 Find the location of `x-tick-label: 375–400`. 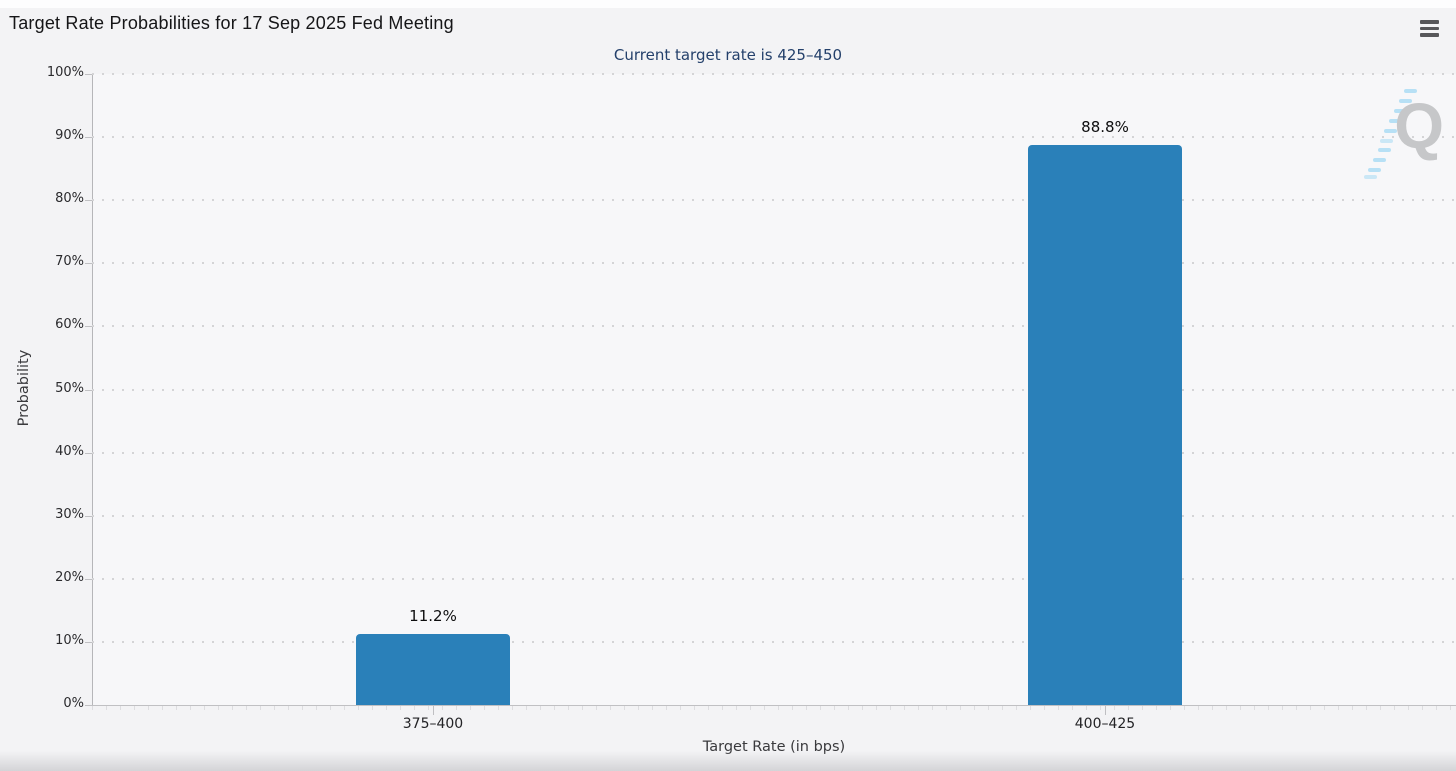

x-tick-label: 375–400 is located at coordinates (433, 724).